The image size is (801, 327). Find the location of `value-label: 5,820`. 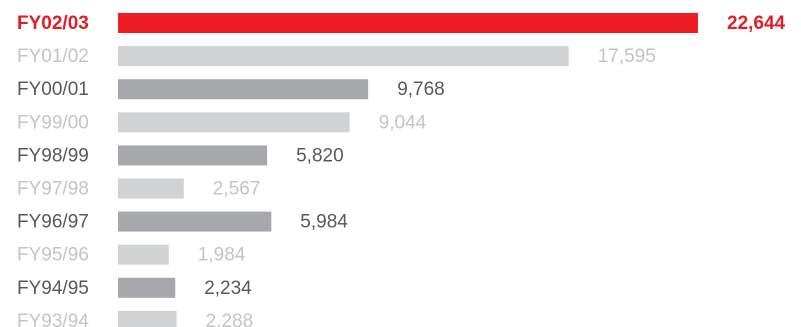

value-label: 5,820 is located at coordinates (320, 155).